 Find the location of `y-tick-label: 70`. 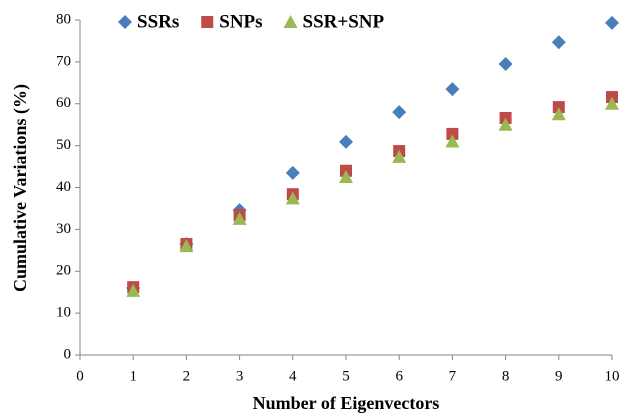

y-tick-label: 70 is located at coordinates (63, 61).